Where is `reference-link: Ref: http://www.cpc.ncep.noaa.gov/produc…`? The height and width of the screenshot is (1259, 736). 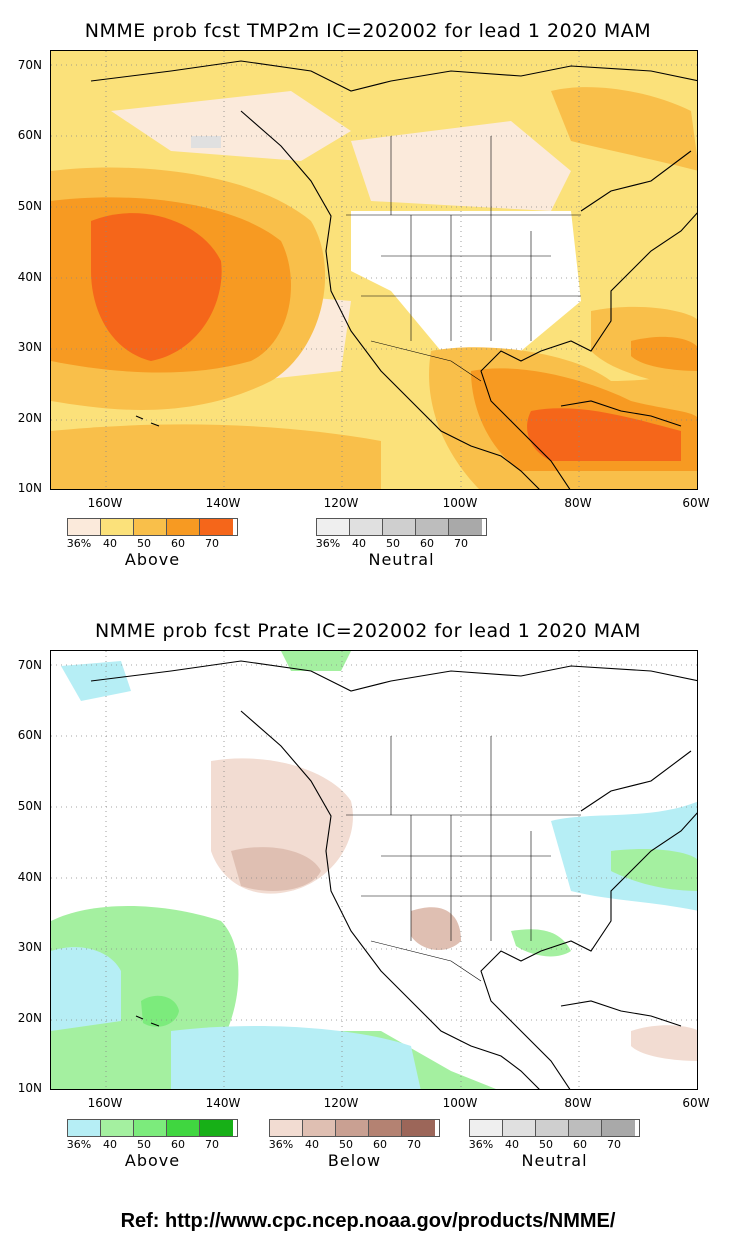 reference-link: Ref: http://www.cpc.ncep.noaa.gov/produc… is located at coordinates (368, 1221).